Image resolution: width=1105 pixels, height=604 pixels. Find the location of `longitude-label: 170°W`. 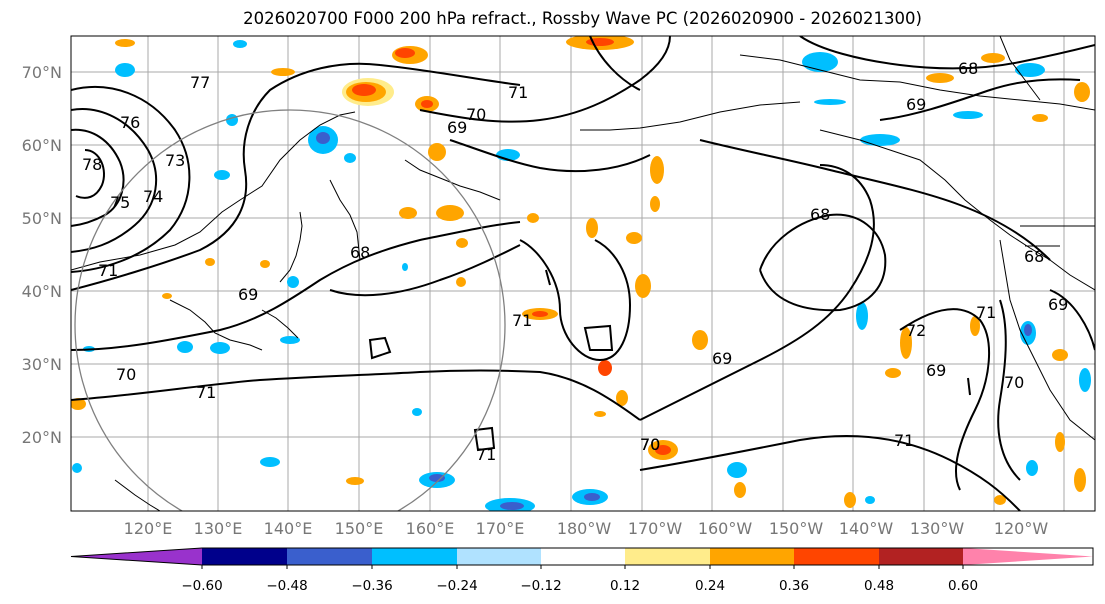

longitude-label: 170°W is located at coordinates (655, 528).